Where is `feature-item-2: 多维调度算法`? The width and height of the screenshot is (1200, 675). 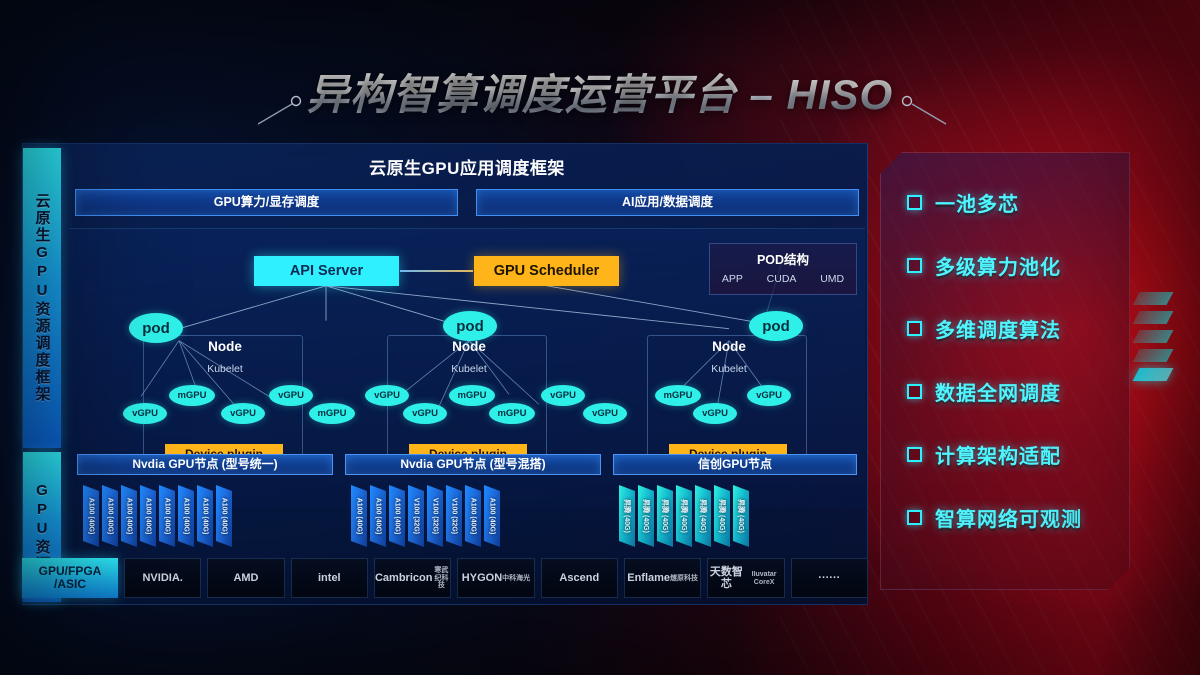
feature-item-2: 多维调度算法 is located at coordinates (1018, 328).